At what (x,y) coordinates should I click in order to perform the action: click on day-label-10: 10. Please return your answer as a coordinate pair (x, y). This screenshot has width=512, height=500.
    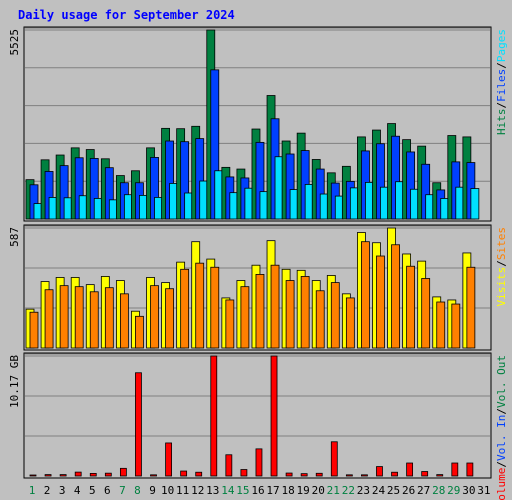
    Looking at the image, I should click on (167, 490).